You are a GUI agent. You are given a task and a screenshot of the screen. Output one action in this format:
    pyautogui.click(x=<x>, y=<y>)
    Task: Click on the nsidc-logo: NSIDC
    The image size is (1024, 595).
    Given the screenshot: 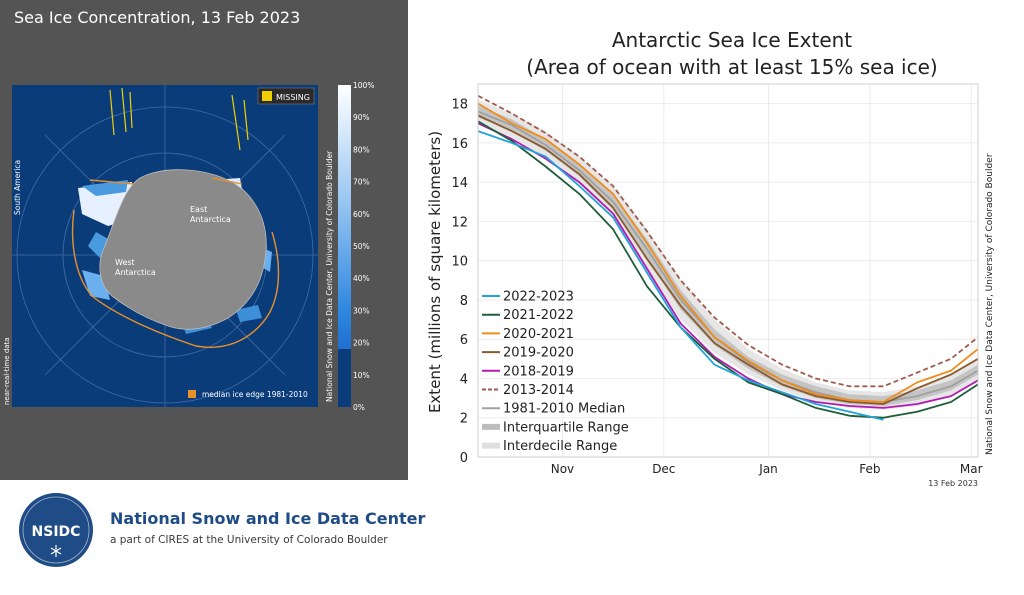 What is the action you would take?
    pyautogui.click(x=56, y=530)
    